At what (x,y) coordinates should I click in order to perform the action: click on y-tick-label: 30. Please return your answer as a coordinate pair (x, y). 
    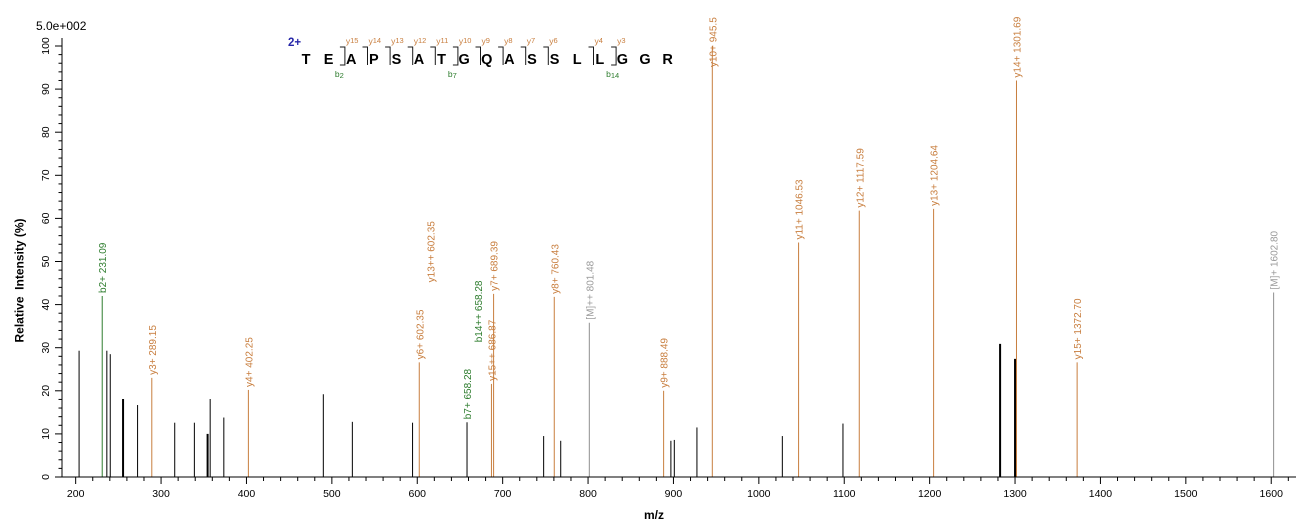
    Looking at the image, I should click on (46, 348).